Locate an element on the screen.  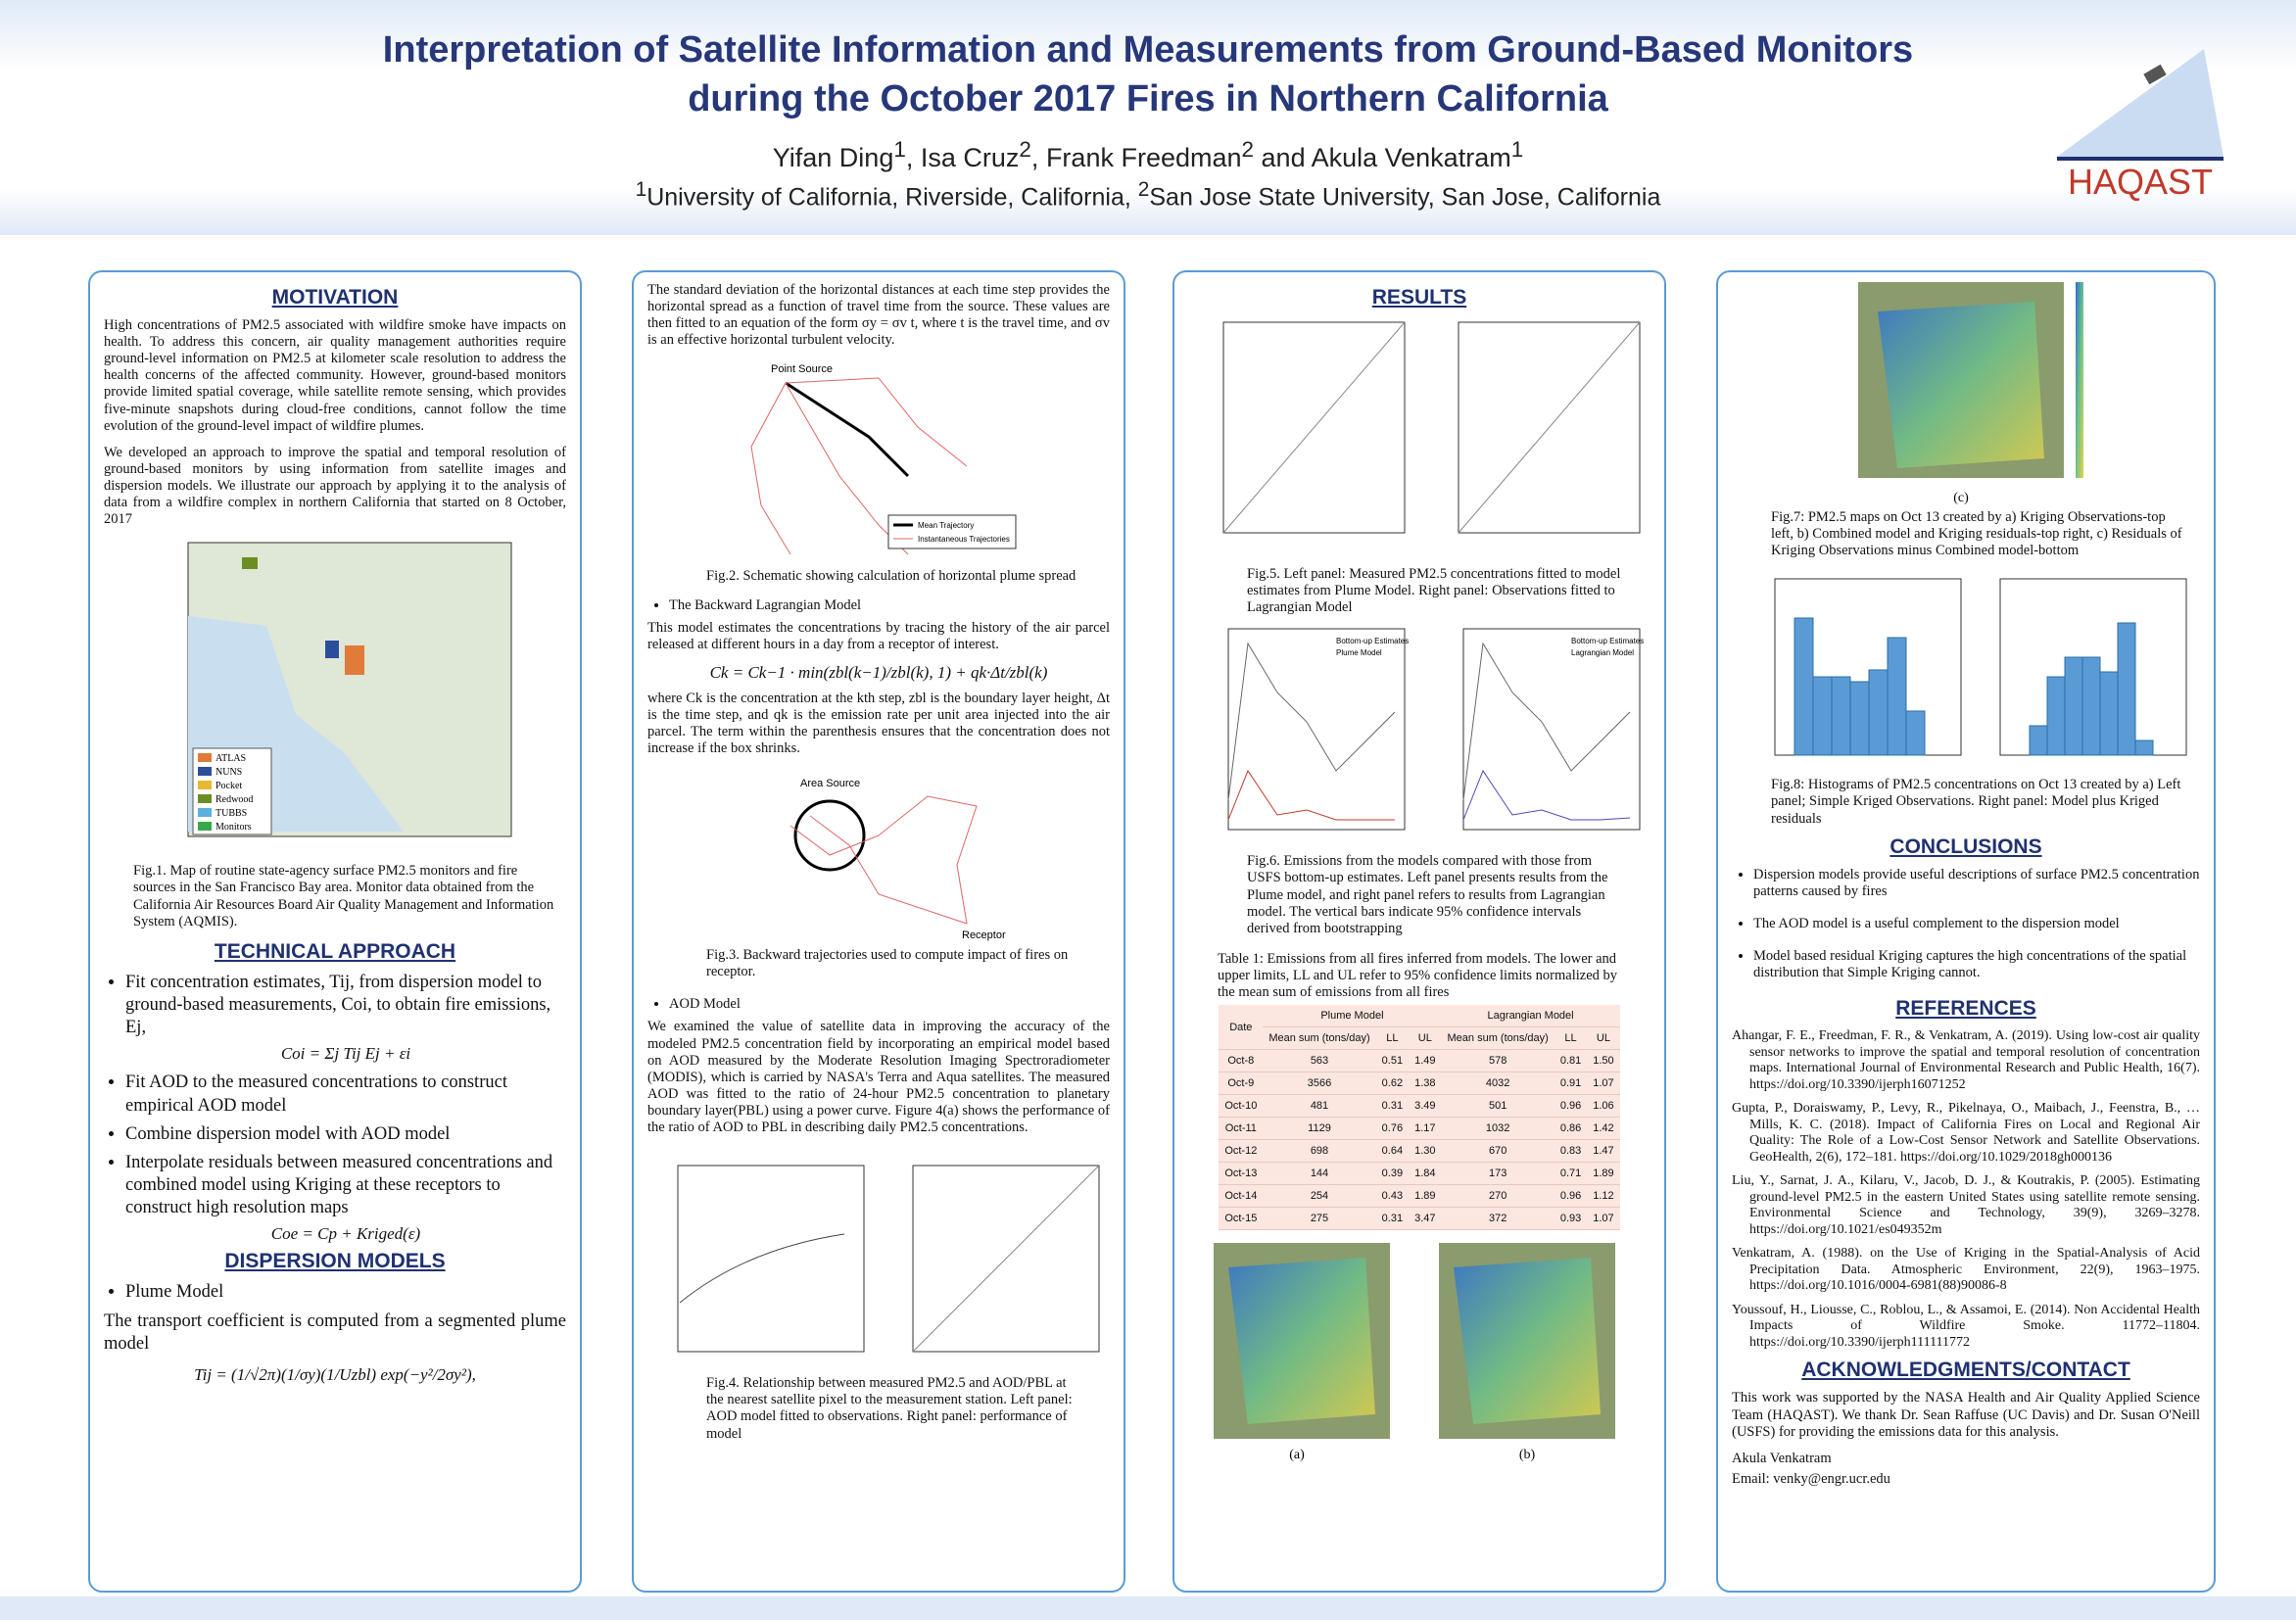
cell: 698 is located at coordinates (1320, 1151).